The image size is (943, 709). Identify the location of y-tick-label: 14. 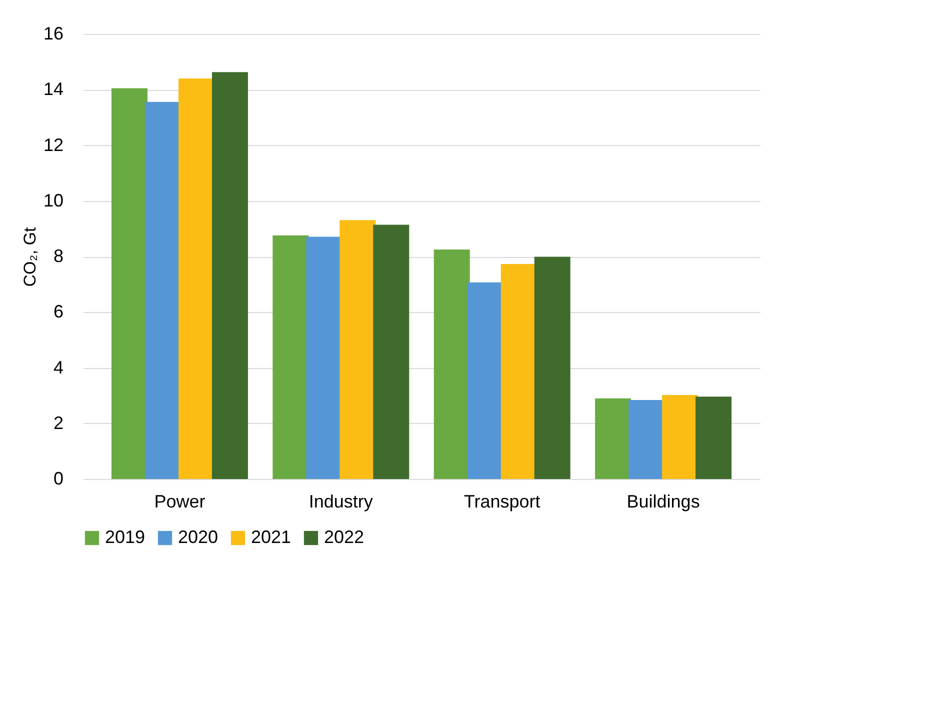
(53, 89).